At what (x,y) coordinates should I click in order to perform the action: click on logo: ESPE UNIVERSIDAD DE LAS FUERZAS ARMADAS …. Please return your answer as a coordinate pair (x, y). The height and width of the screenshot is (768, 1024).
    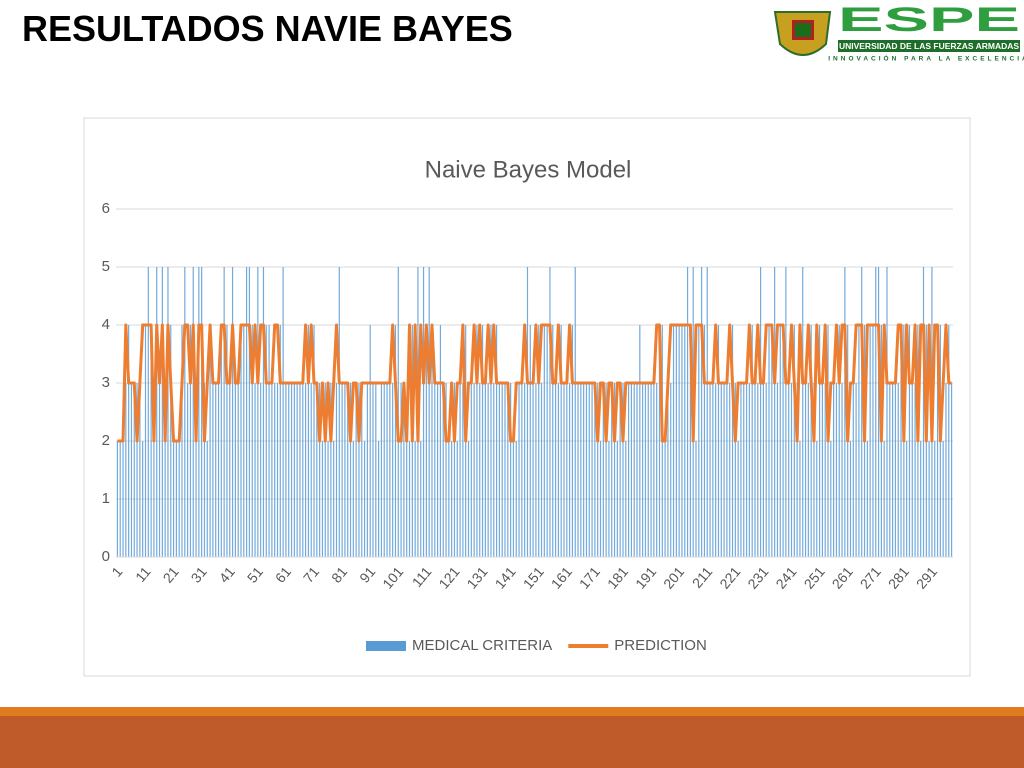
    Looking at the image, I should click on (898, 32).